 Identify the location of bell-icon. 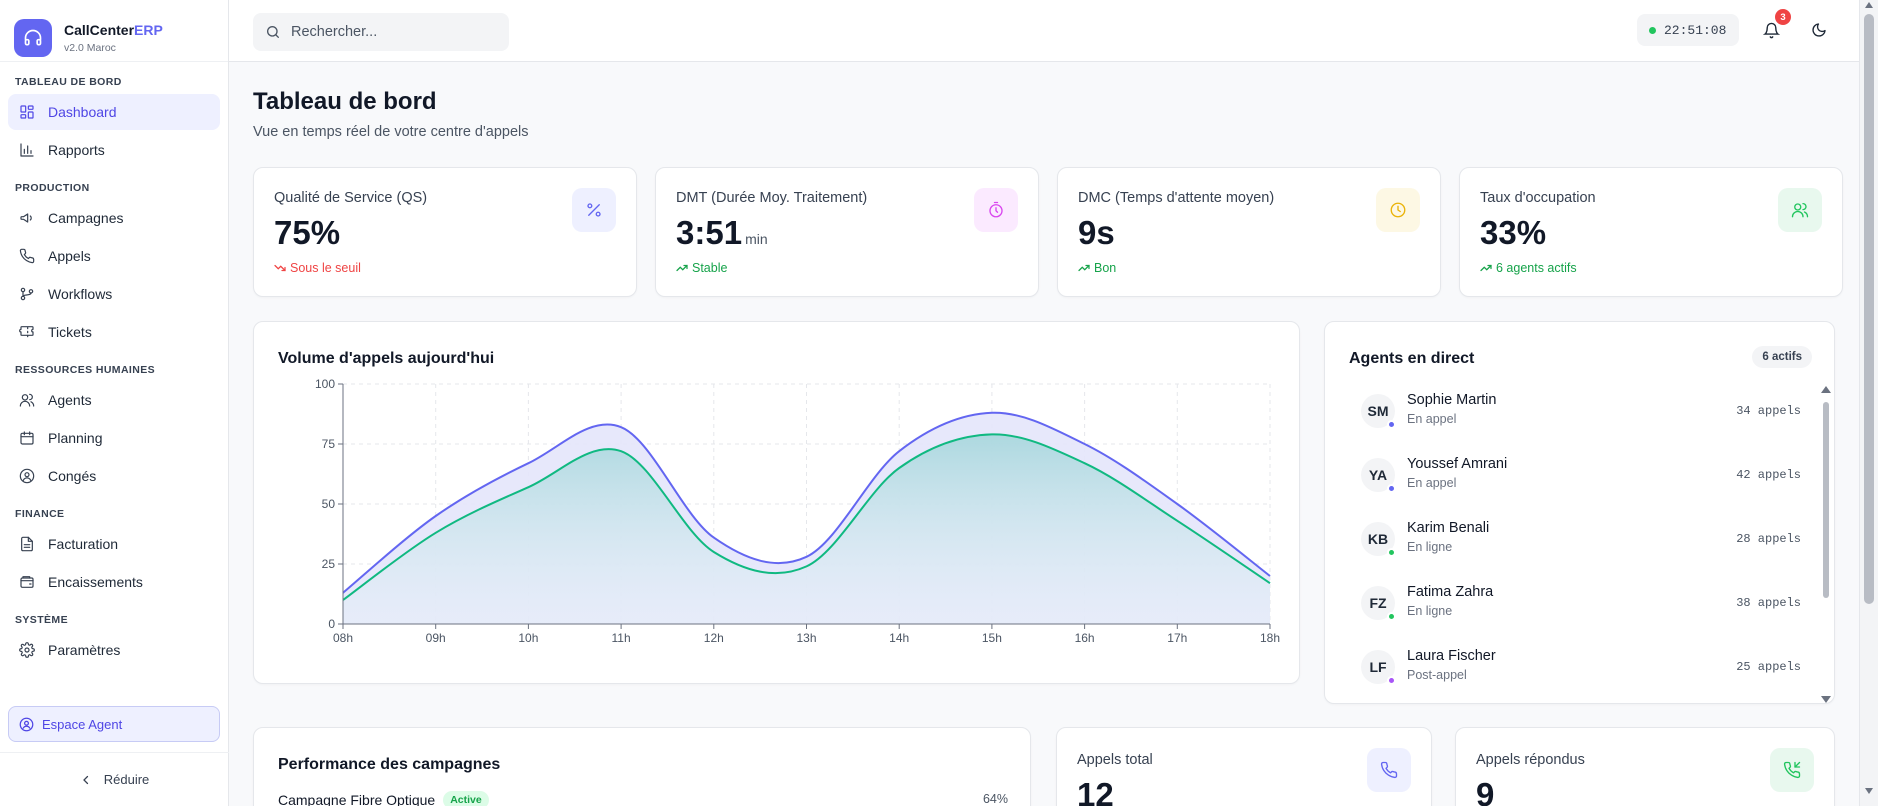
(1771, 30).